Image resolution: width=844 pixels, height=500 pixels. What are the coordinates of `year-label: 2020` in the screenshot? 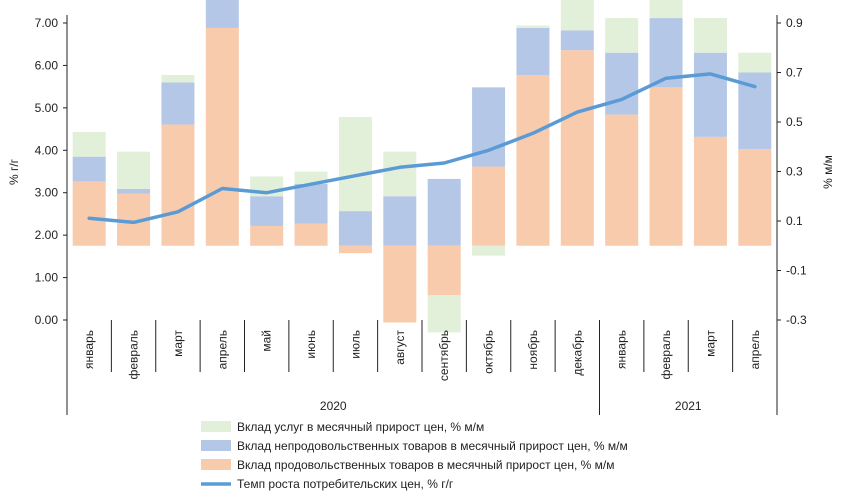 It's located at (333, 406).